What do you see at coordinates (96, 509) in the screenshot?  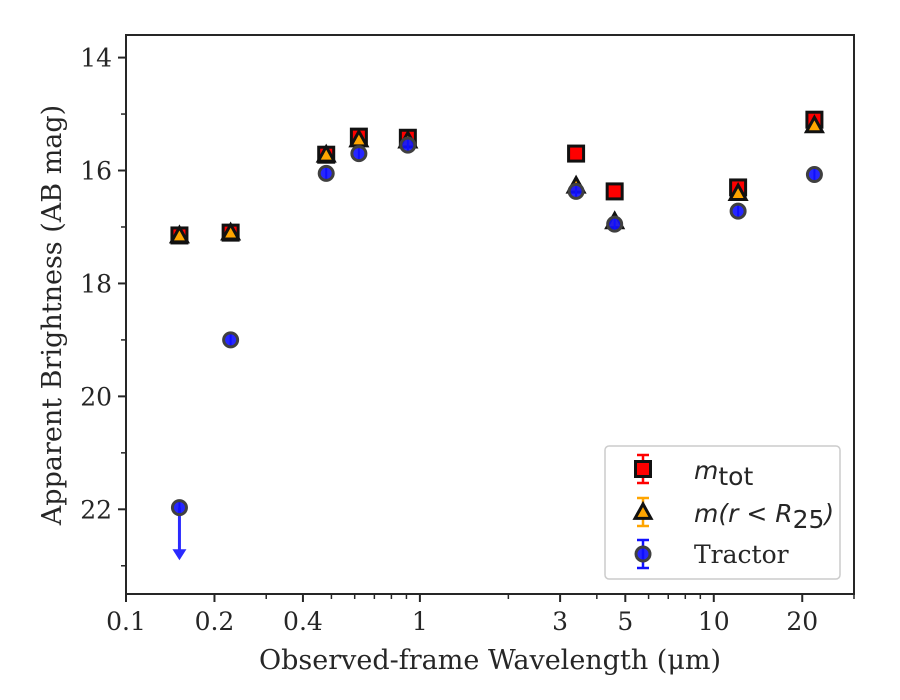 I see `y-tick-label: 22` at bounding box center [96, 509].